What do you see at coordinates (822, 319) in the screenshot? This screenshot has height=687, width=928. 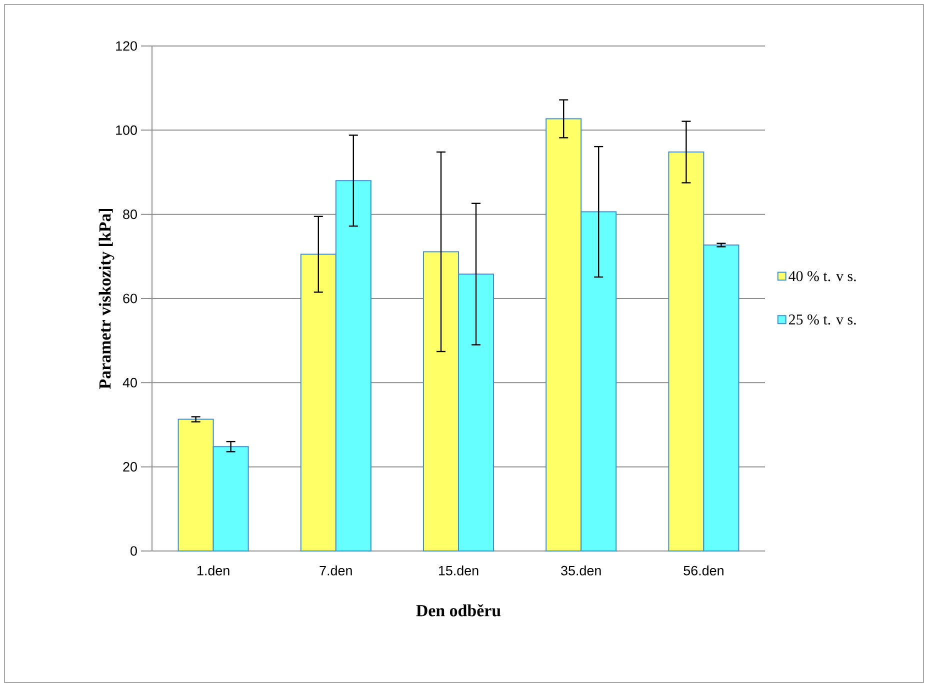 I see `legend-label: 25 % t. v s.` at bounding box center [822, 319].